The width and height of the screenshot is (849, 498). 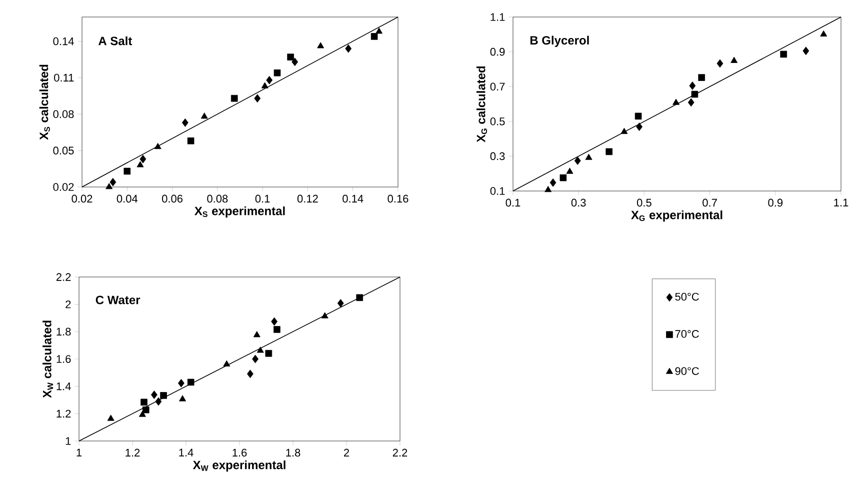 I want to click on x-tick-label: 2.2, so click(x=400, y=452).